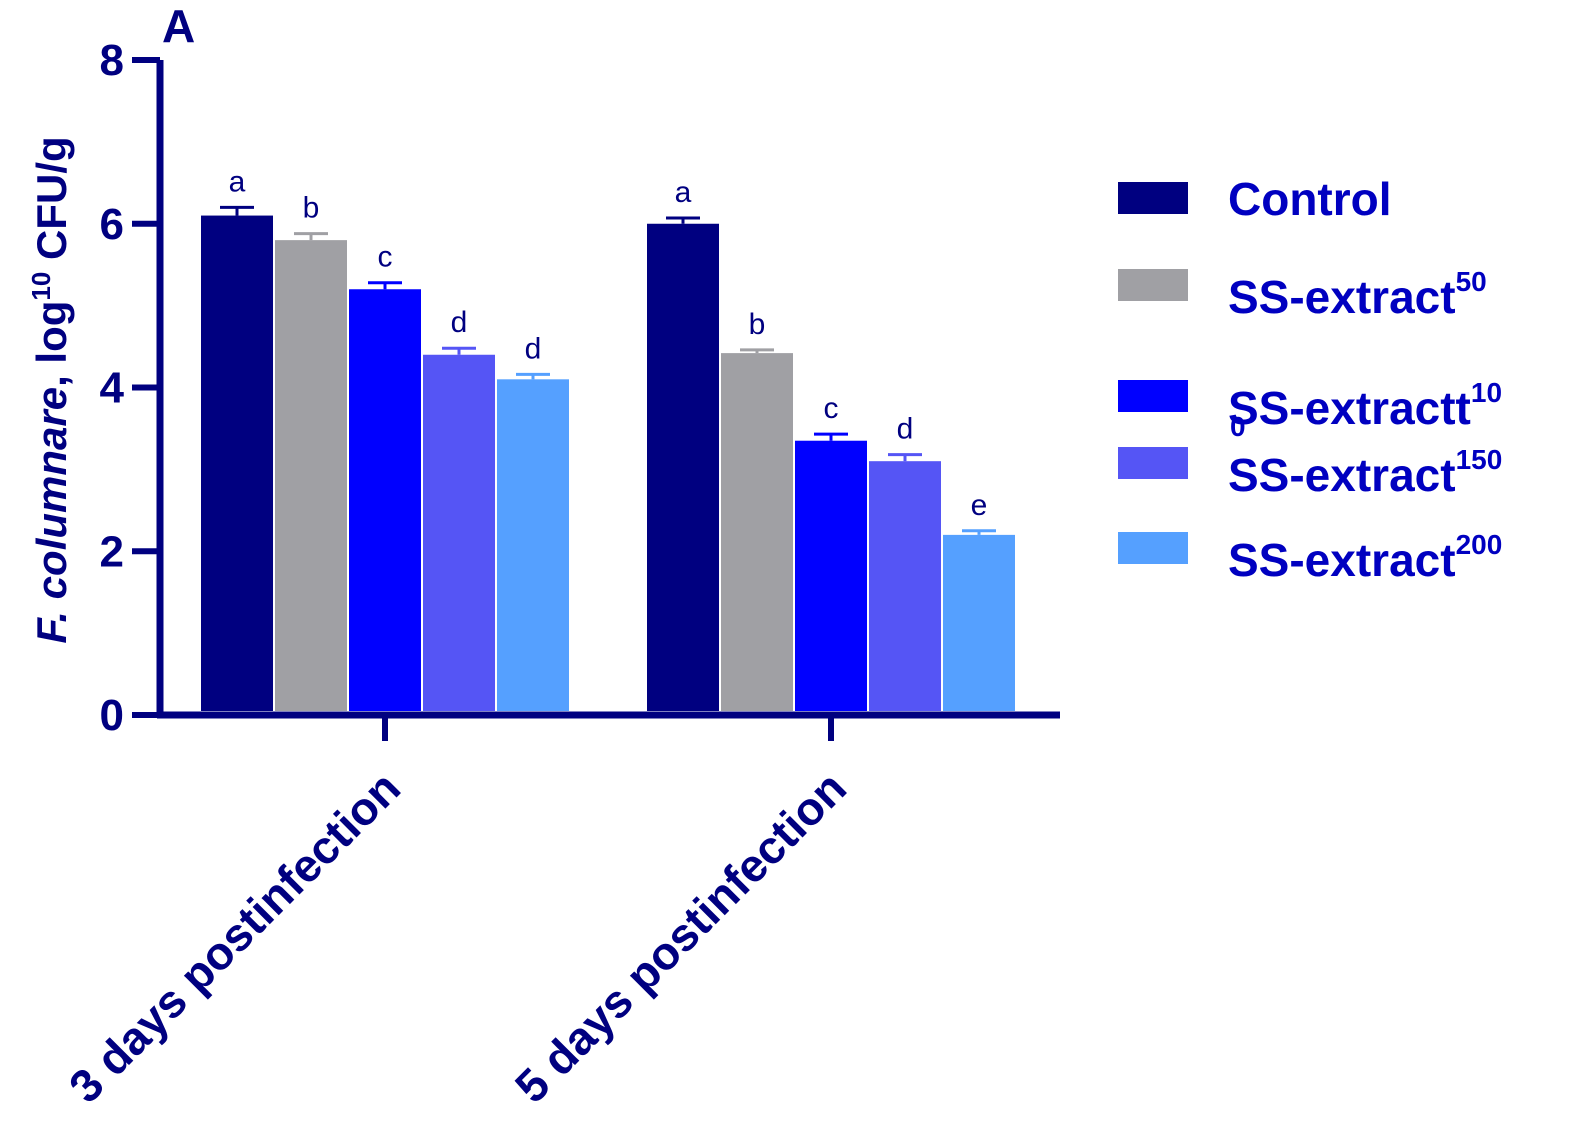 The height and width of the screenshot is (1132, 1576). What do you see at coordinates (112, 715) in the screenshot?
I see `y-tick-label: 0` at bounding box center [112, 715].